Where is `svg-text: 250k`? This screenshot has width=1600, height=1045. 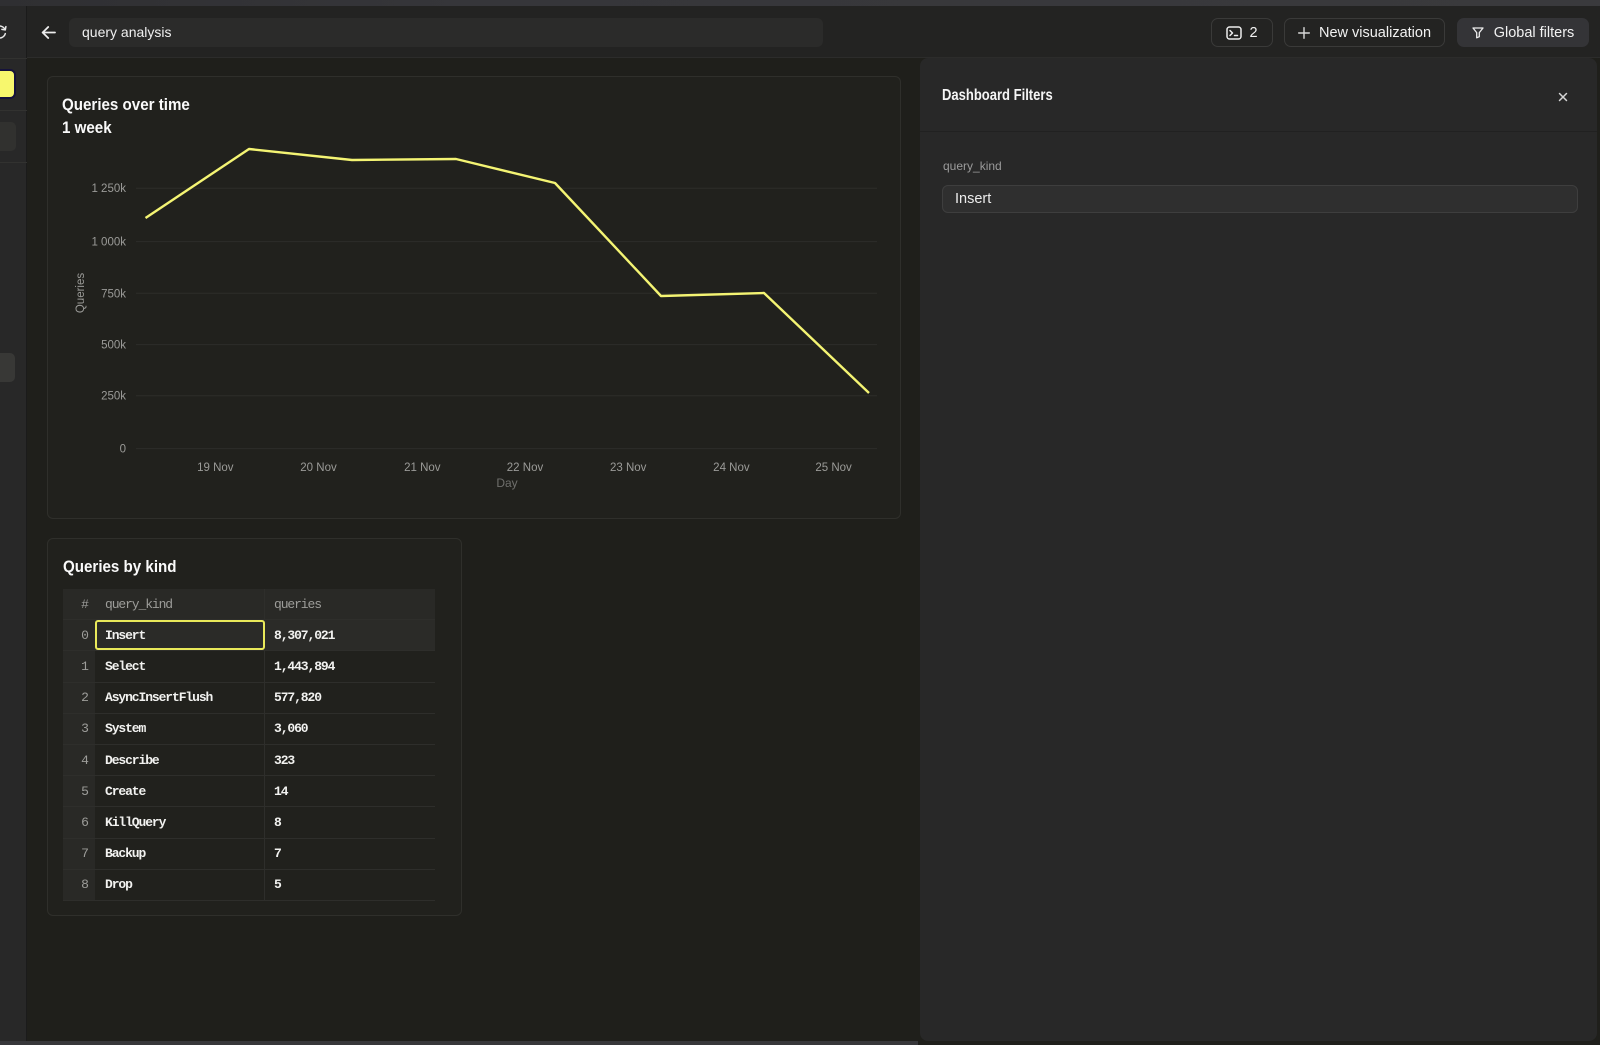 svg-text: 250k is located at coordinates (113, 397).